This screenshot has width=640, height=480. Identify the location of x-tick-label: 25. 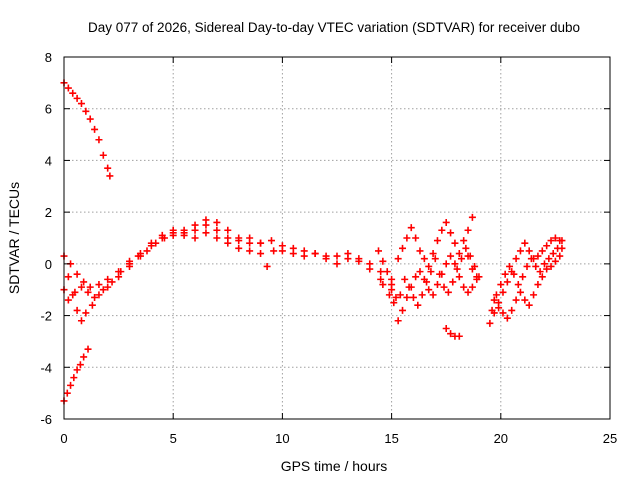
(610, 438).